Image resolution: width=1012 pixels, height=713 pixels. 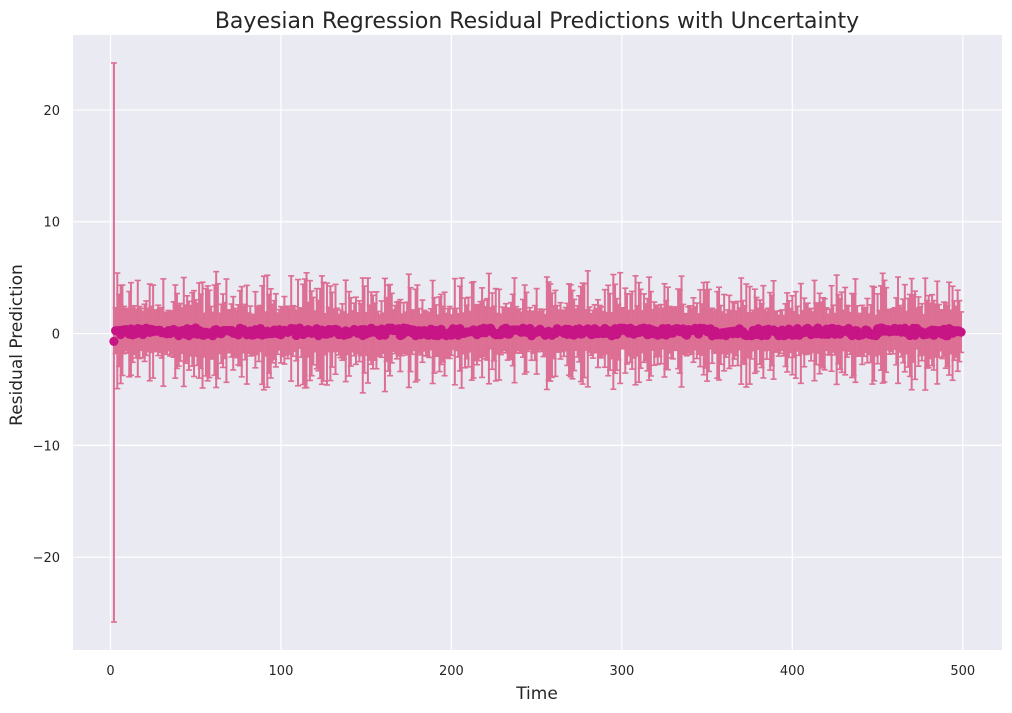 I want to click on y-tick-label: −10, so click(x=46, y=446).